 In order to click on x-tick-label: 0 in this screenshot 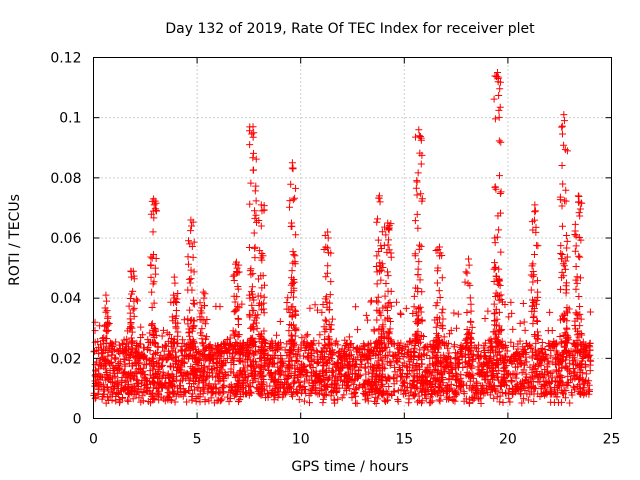, I will do `click(93, 440)`.